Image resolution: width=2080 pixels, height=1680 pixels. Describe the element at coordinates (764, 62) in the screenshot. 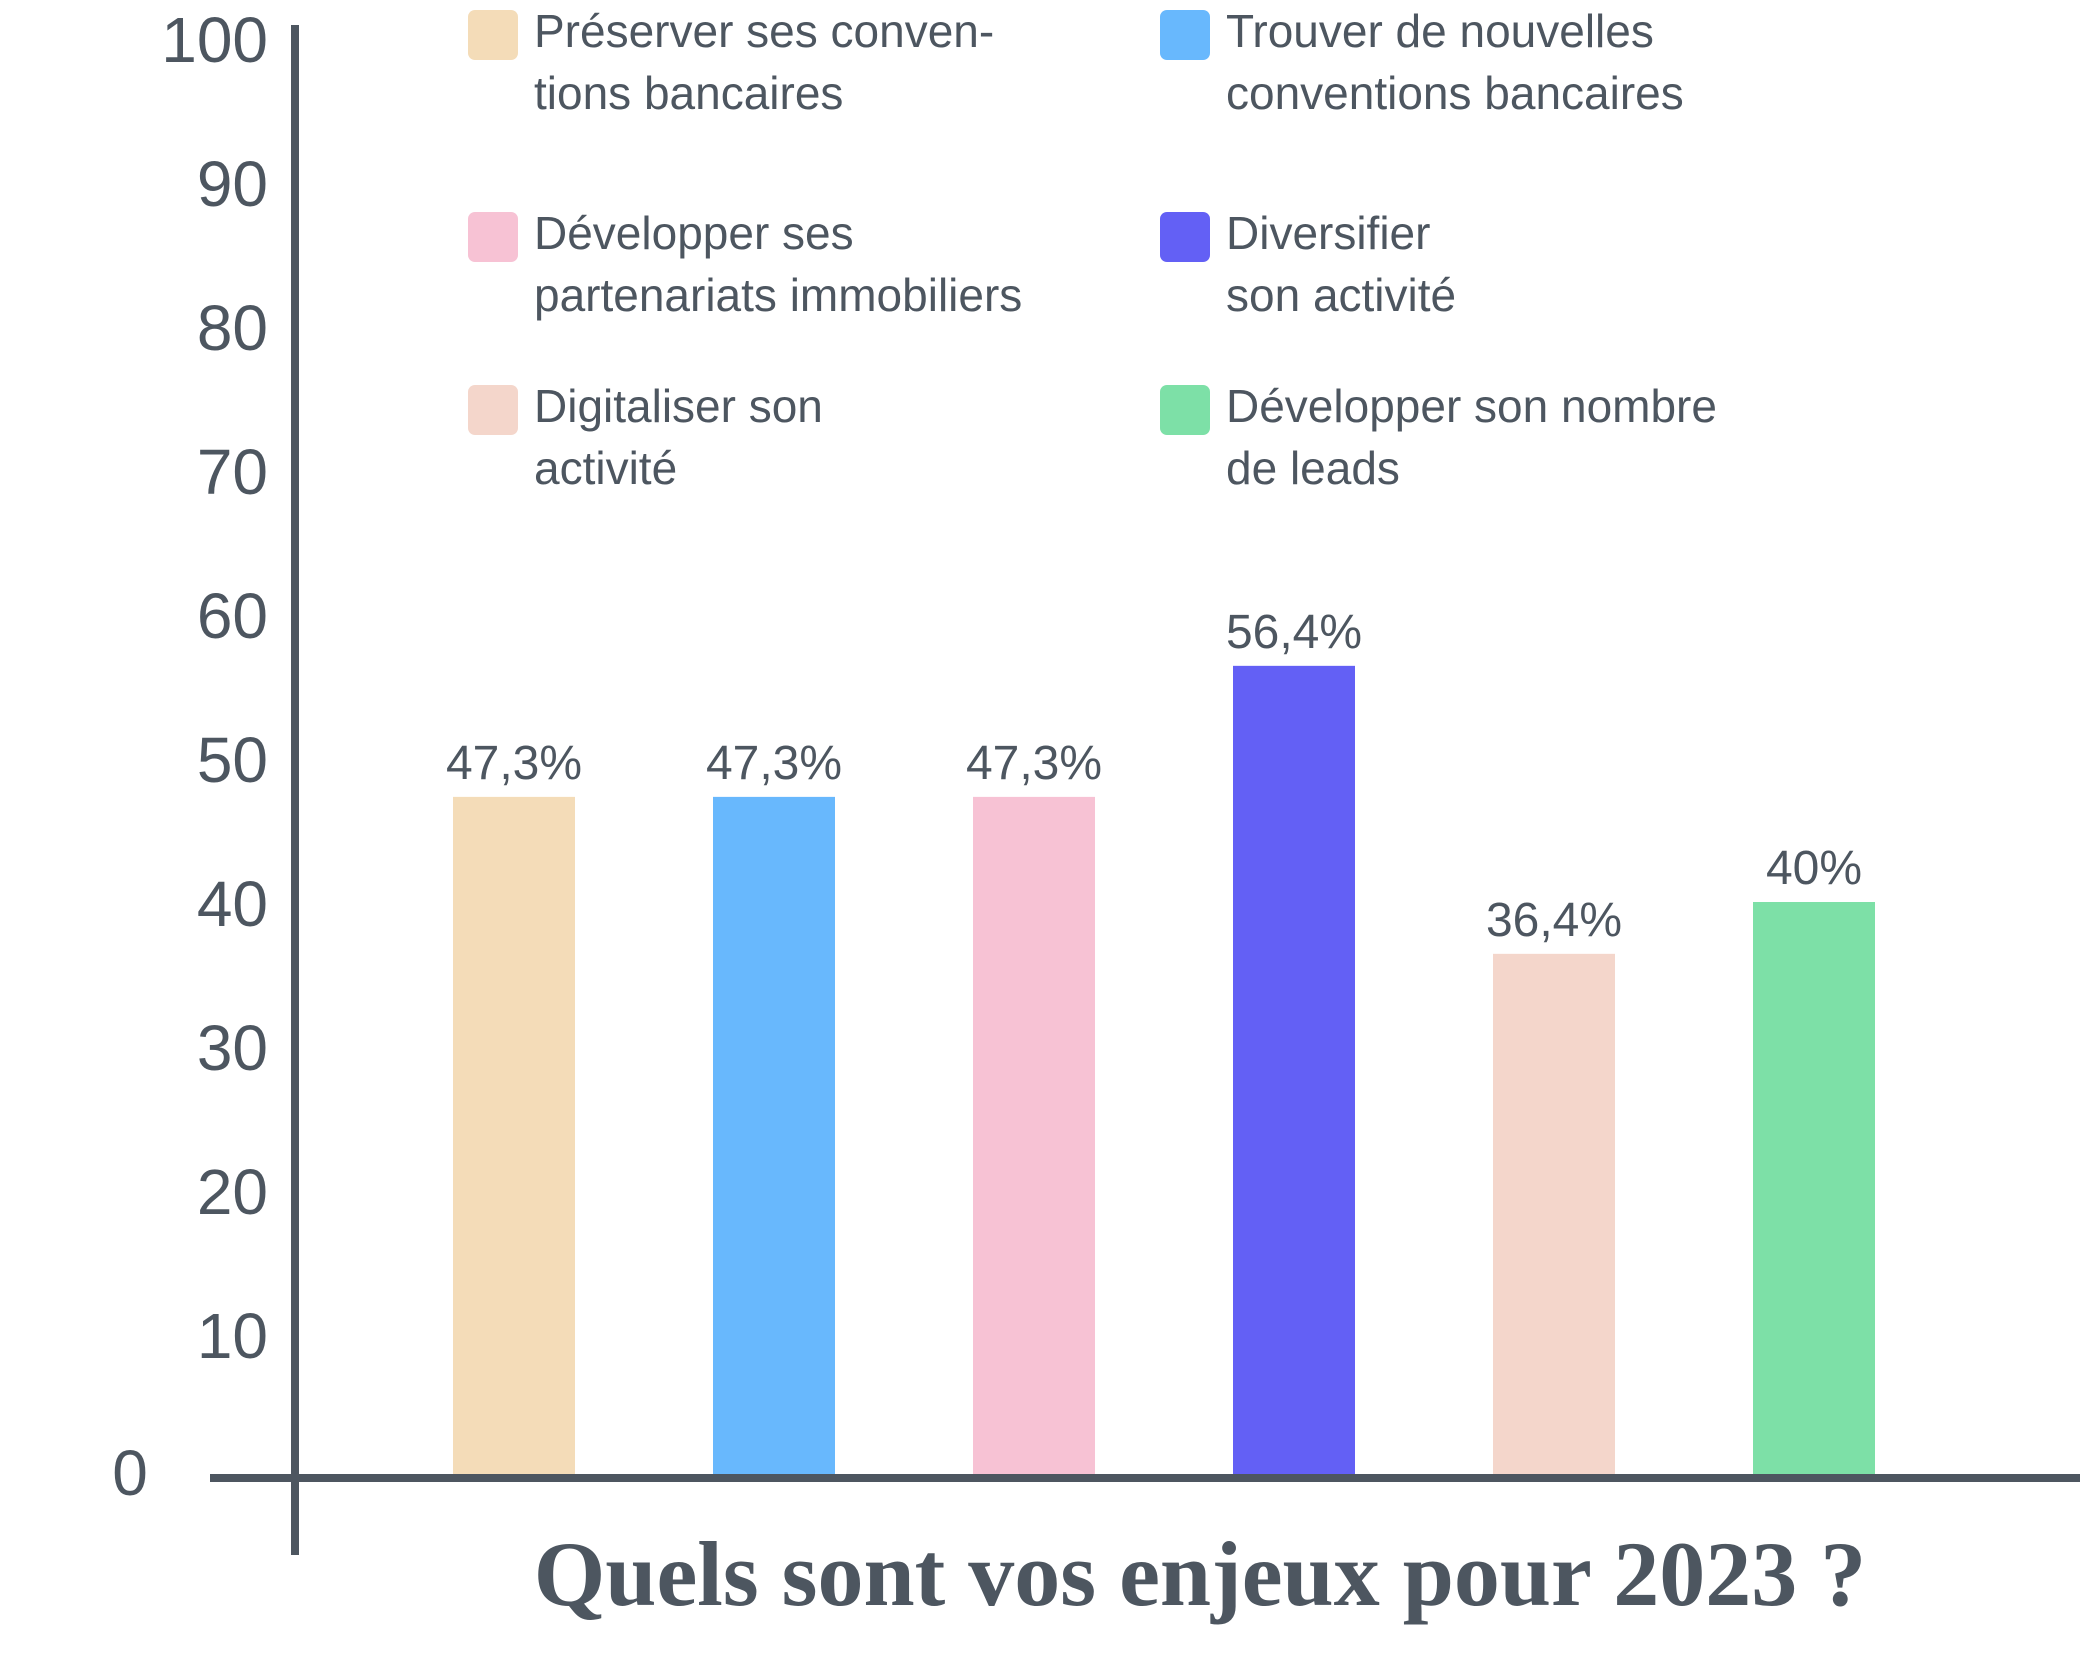

I see `legend-label: Préserver ses conven- tions bancaires` at that location.